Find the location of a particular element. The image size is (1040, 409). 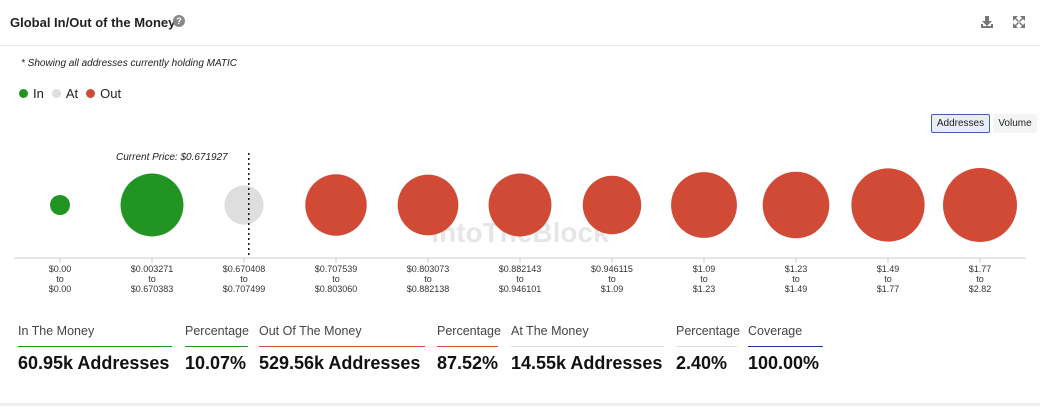

tick-label-price: $0.803073 is located at coordinates (428, 269).